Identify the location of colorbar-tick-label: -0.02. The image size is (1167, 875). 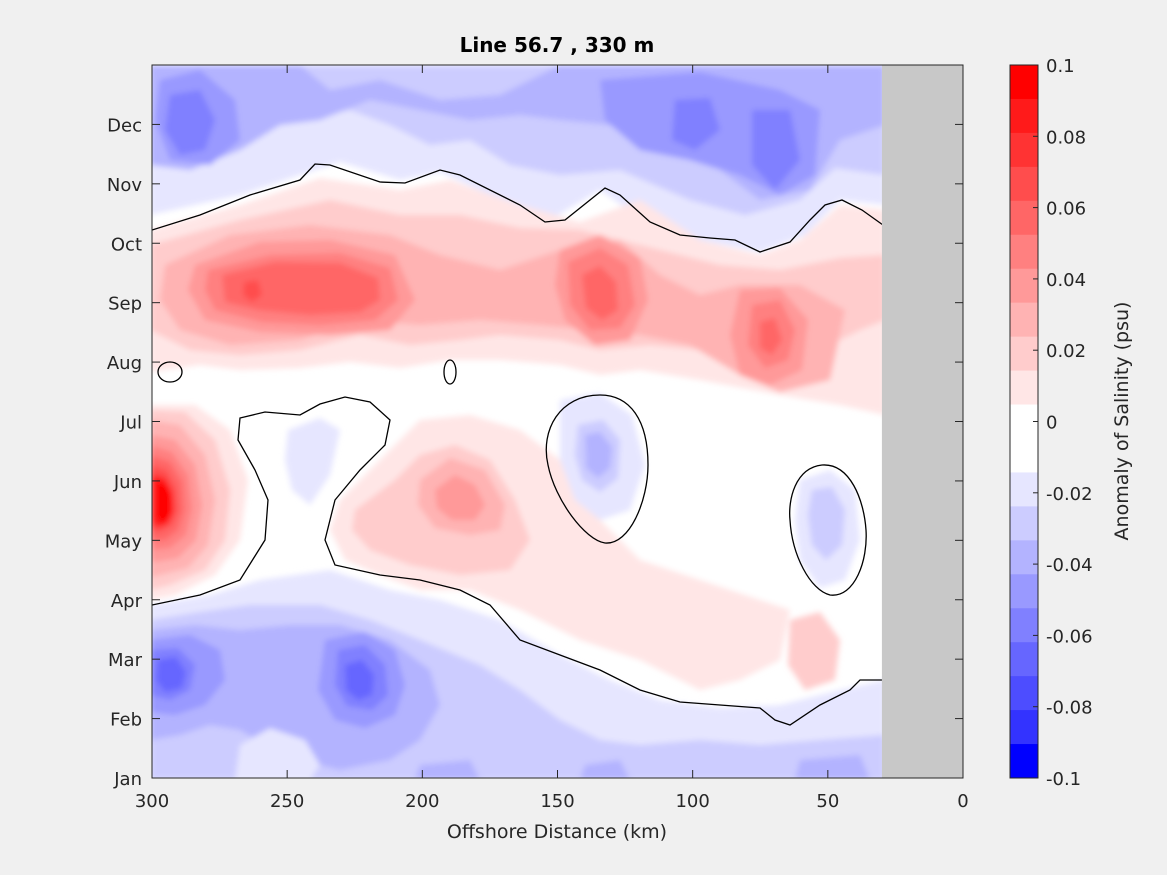
(1069, 494).